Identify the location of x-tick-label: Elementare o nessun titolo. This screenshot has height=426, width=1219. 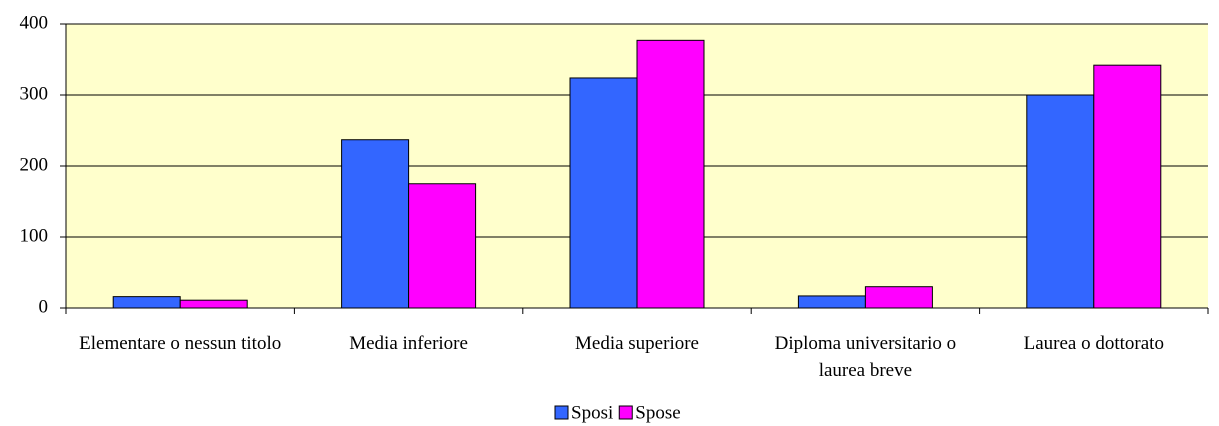
(180, 343).